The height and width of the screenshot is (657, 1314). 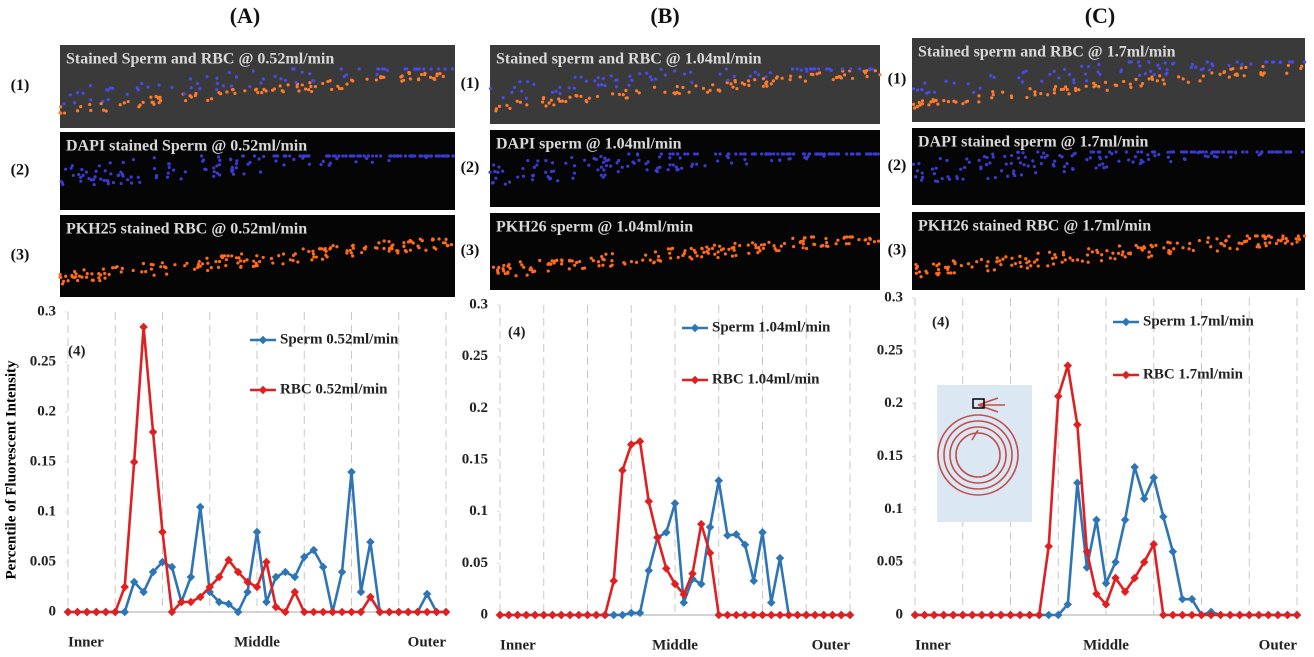 What do you see at coordinates (893, 297) in the screenshot?
I see `y-tick-label: 0.3` at bounding box center [893, 297].